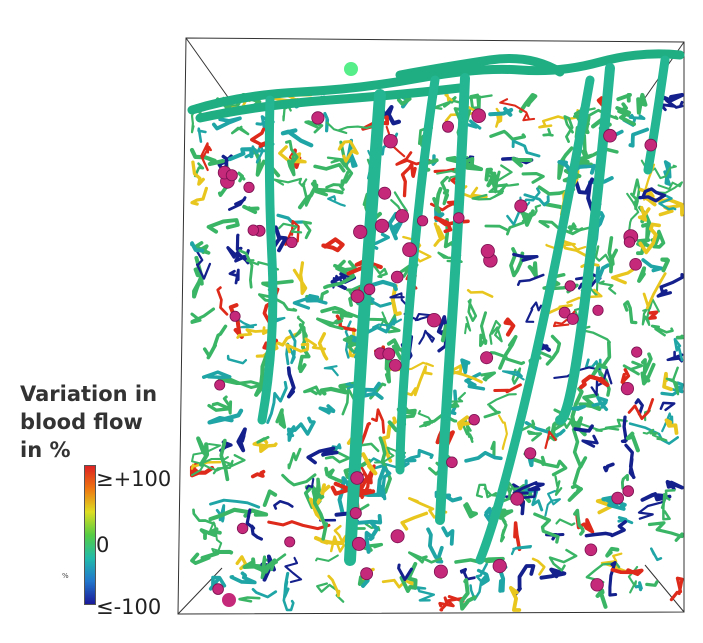  I want to click on legend-title-line-1: Variation in, so click(89, 394).